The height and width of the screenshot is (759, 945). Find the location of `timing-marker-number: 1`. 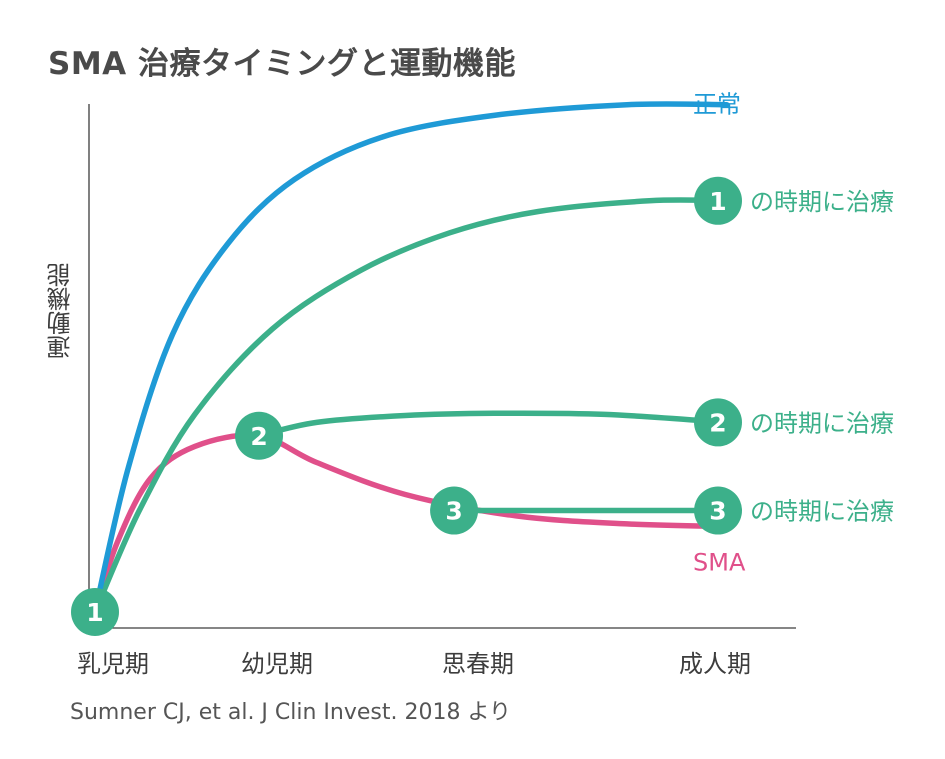

timing-marker-number: 1 is located at coordinates (94, 612).